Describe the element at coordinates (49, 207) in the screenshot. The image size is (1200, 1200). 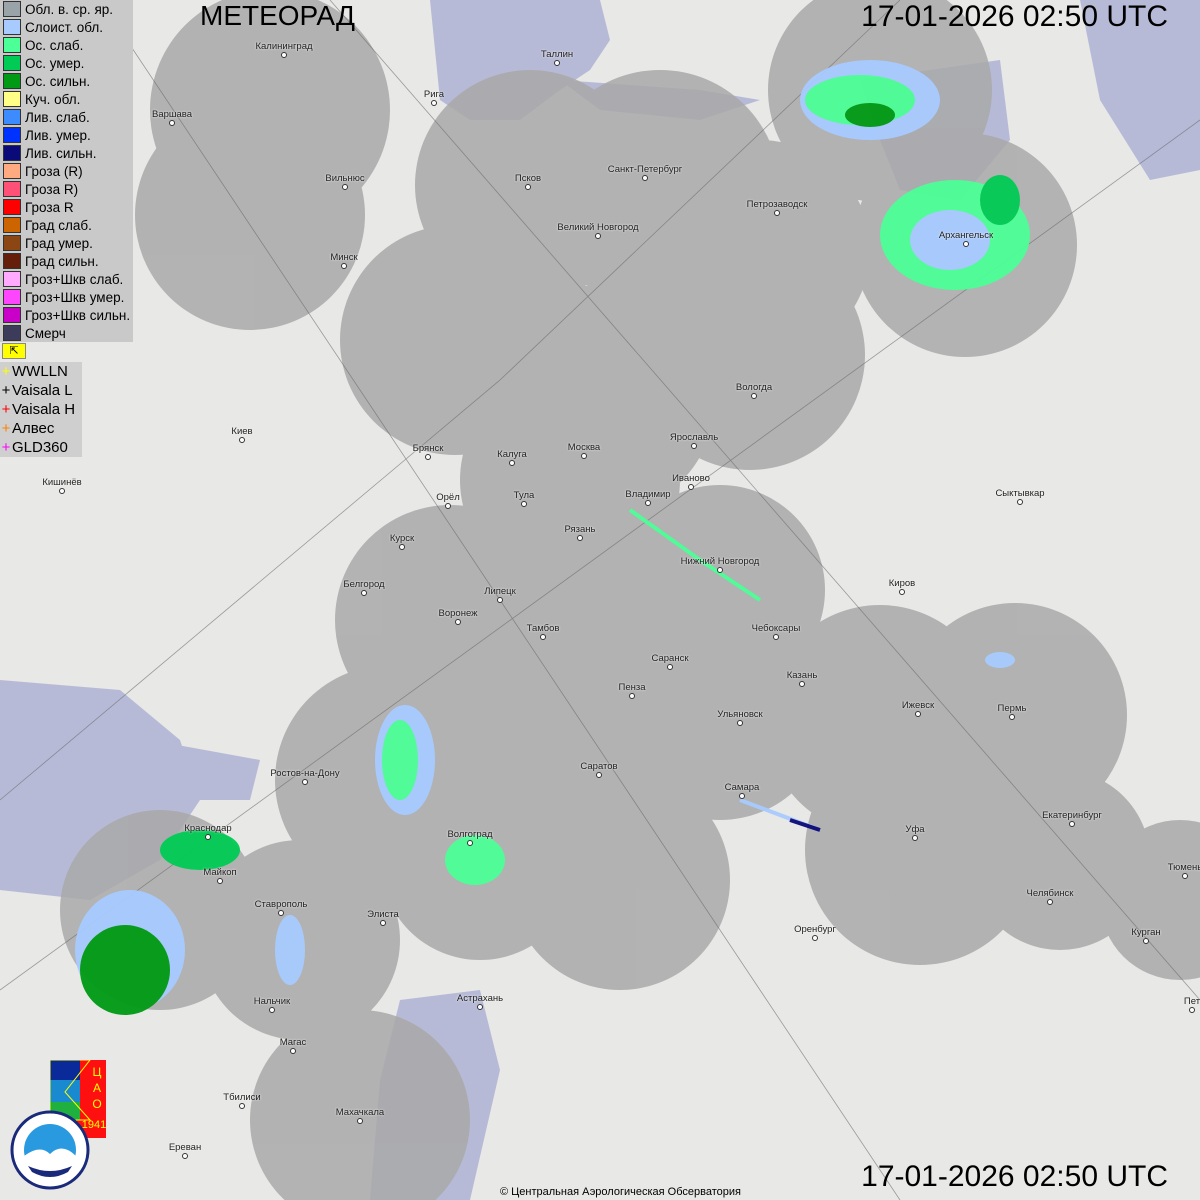
I see `legend-label: Гроза R` at that location.